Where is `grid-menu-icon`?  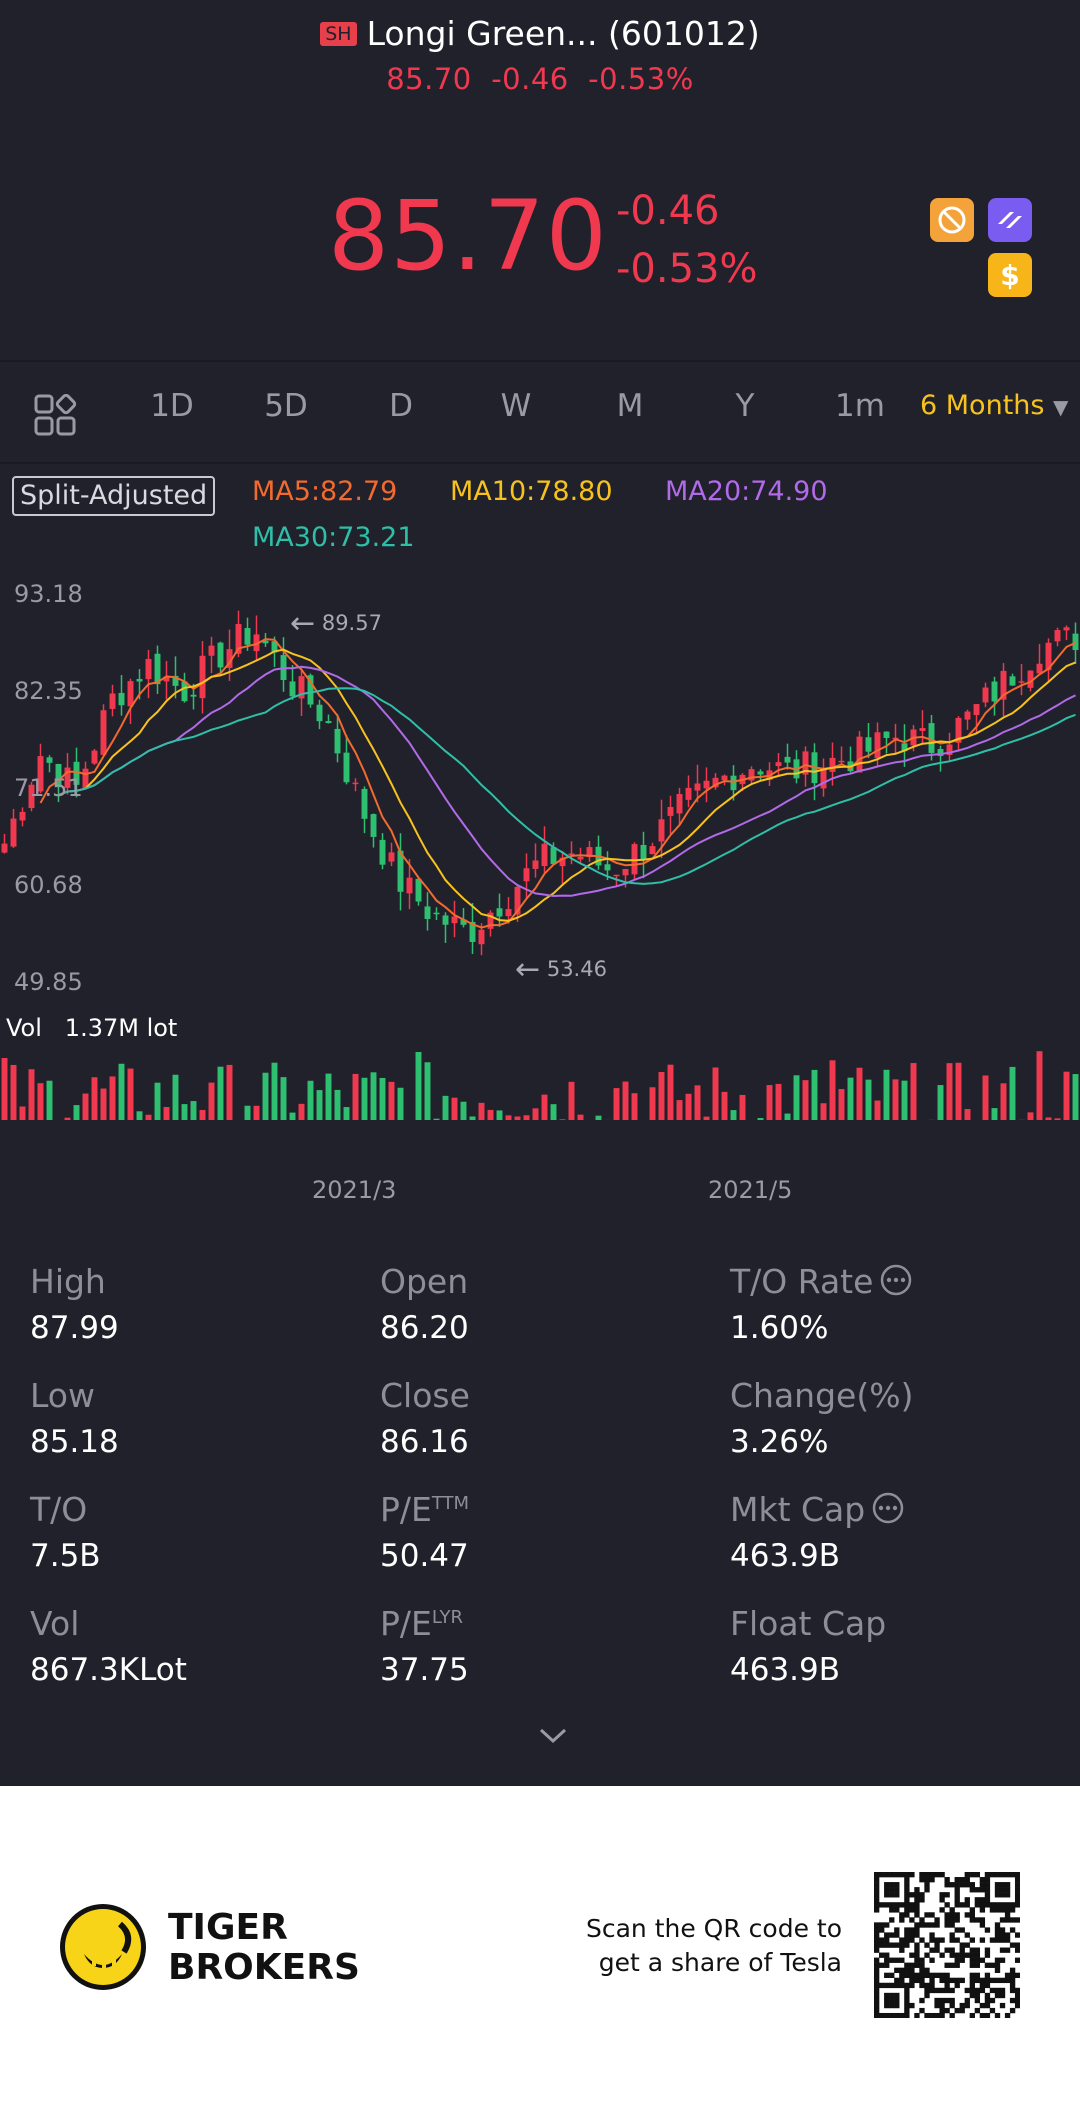 grid-menu-icon is located at coordinates (56, 417).